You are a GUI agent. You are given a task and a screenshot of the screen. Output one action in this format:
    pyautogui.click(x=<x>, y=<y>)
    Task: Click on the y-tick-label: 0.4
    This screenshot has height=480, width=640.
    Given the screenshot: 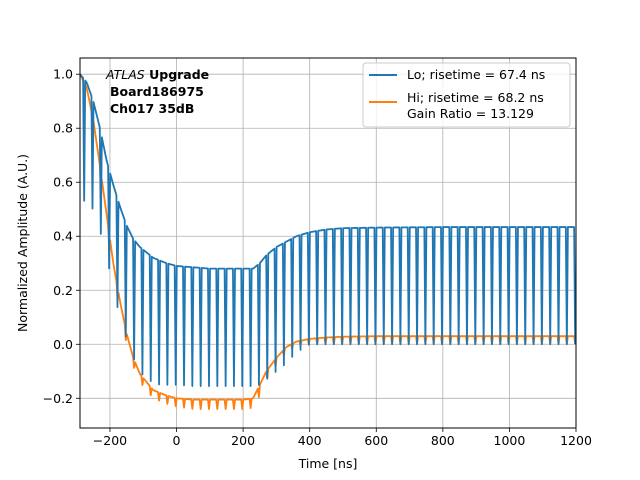 What is the action you would take?
    pyautogui.click(x=63, y=236)
    